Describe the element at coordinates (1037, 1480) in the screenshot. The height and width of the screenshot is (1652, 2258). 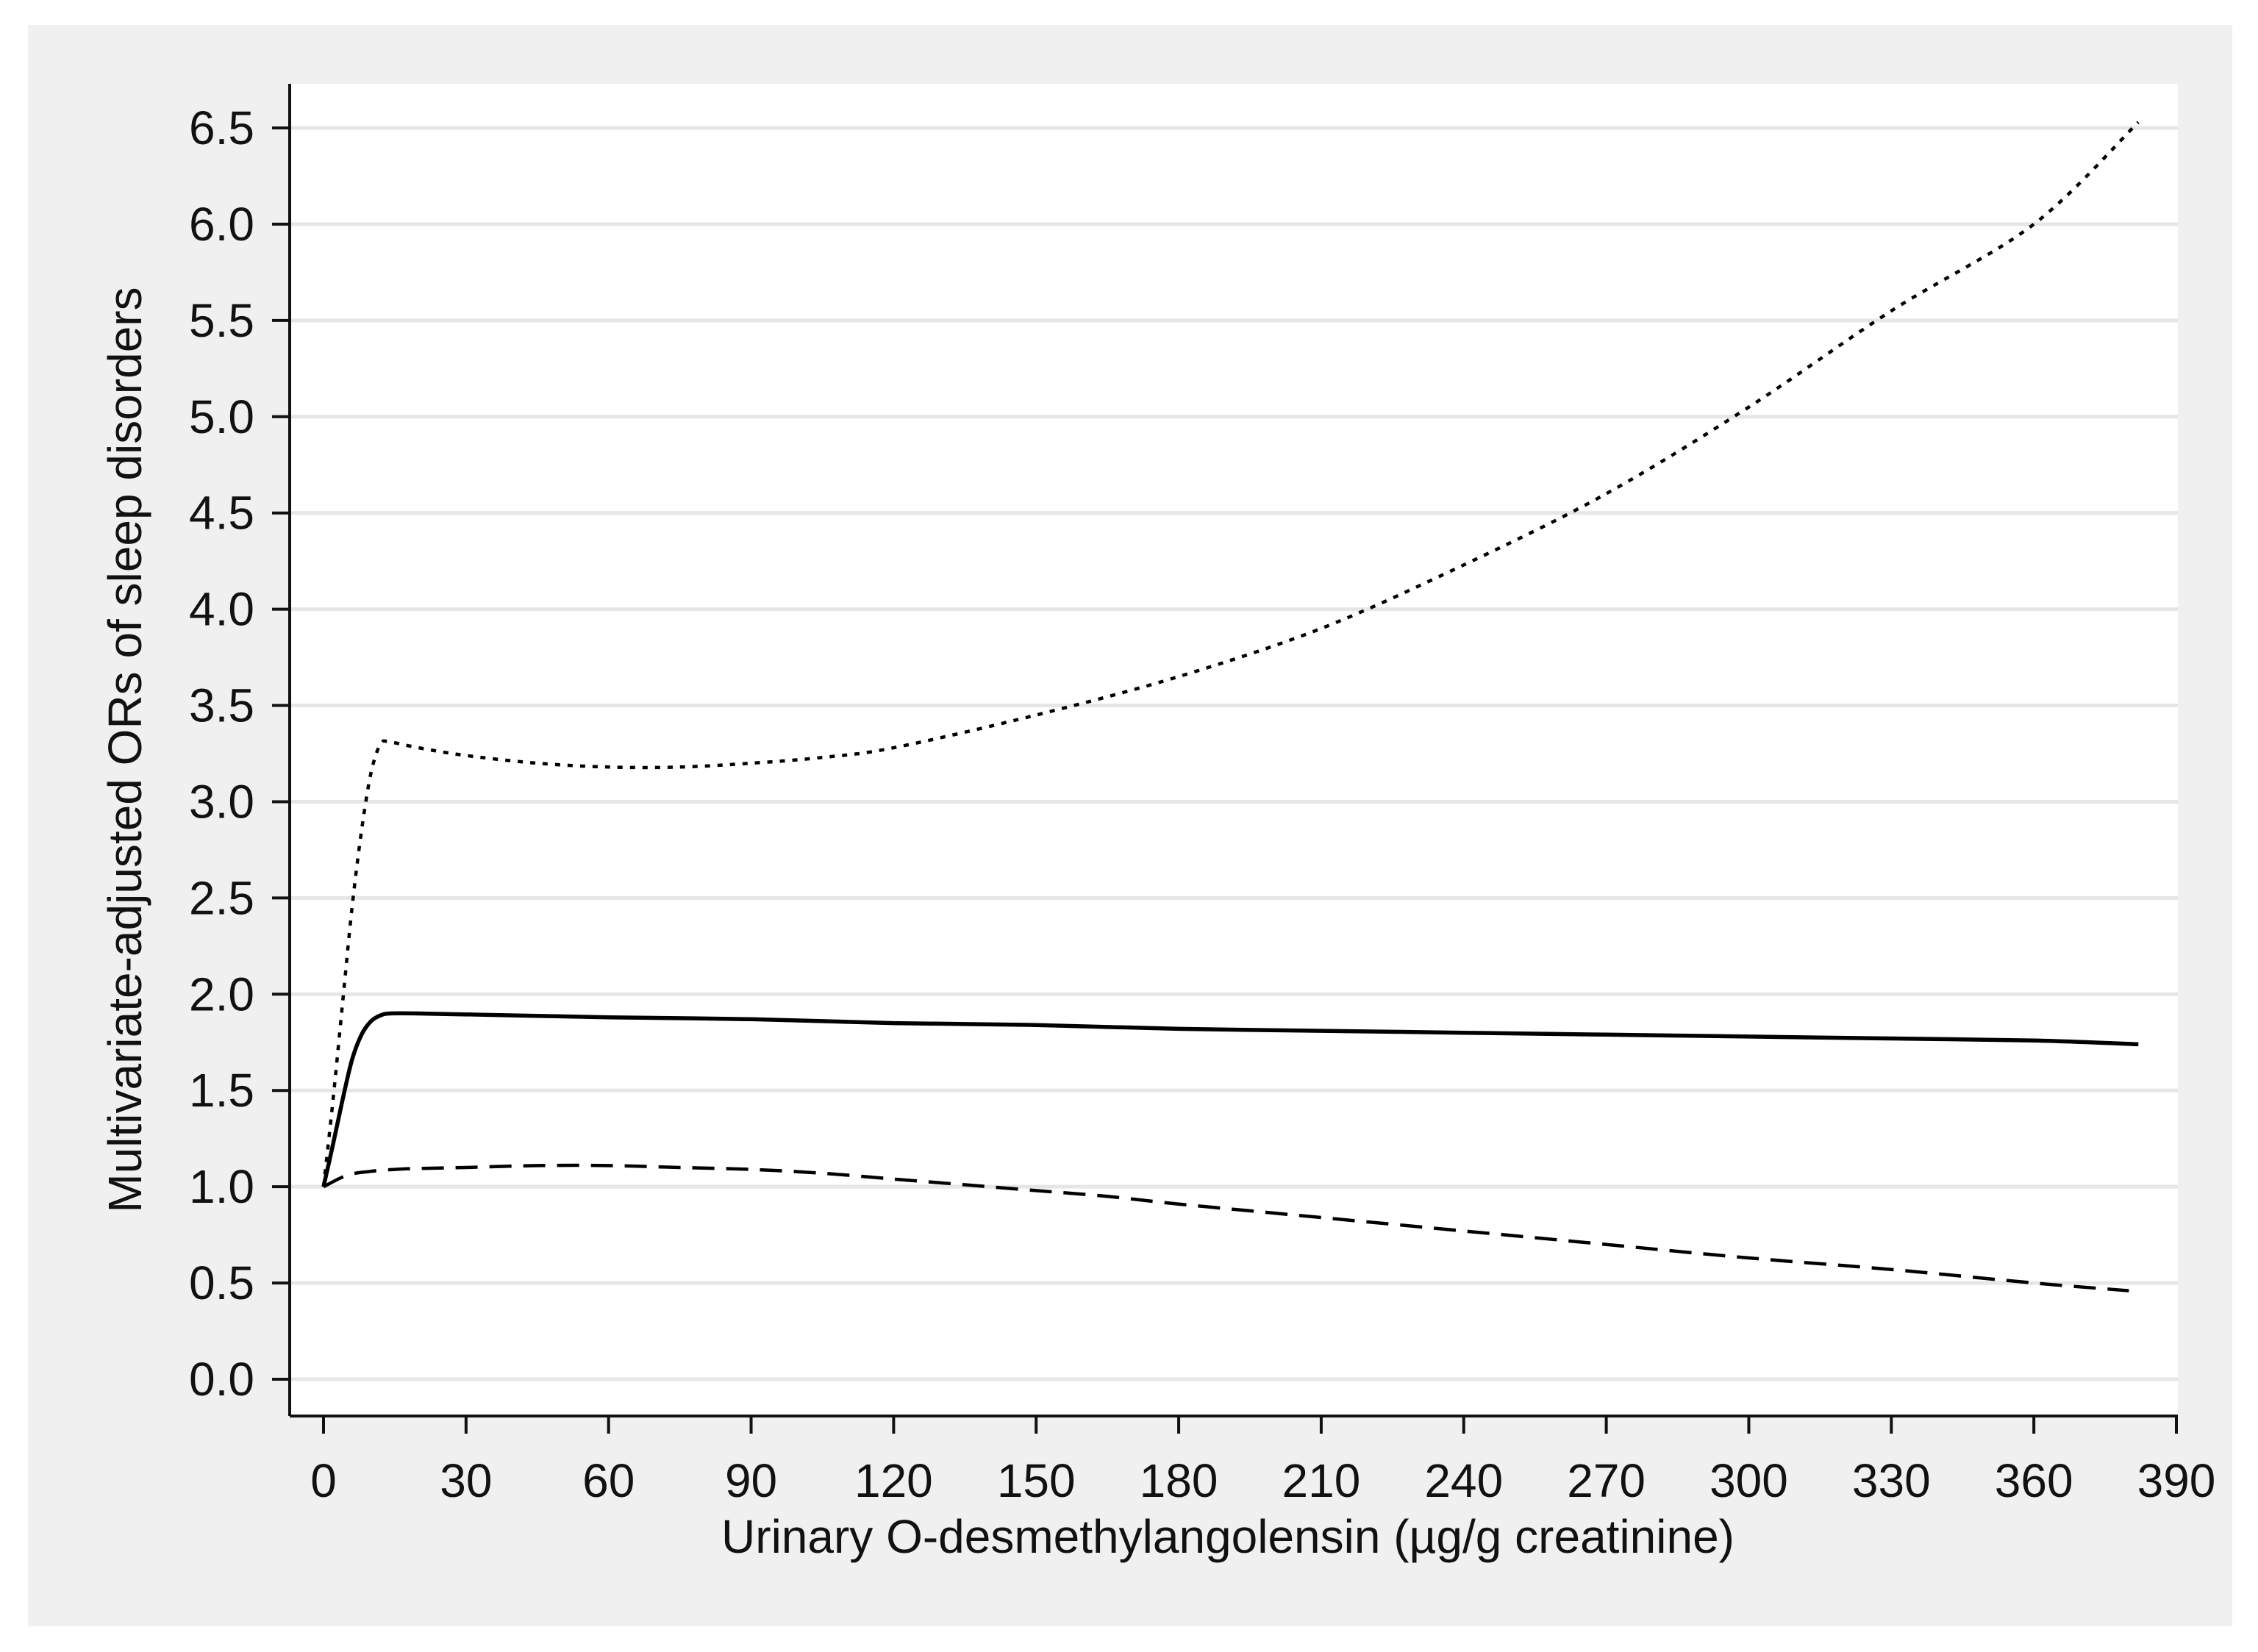
I see `x-tick-label: 150` at that location.